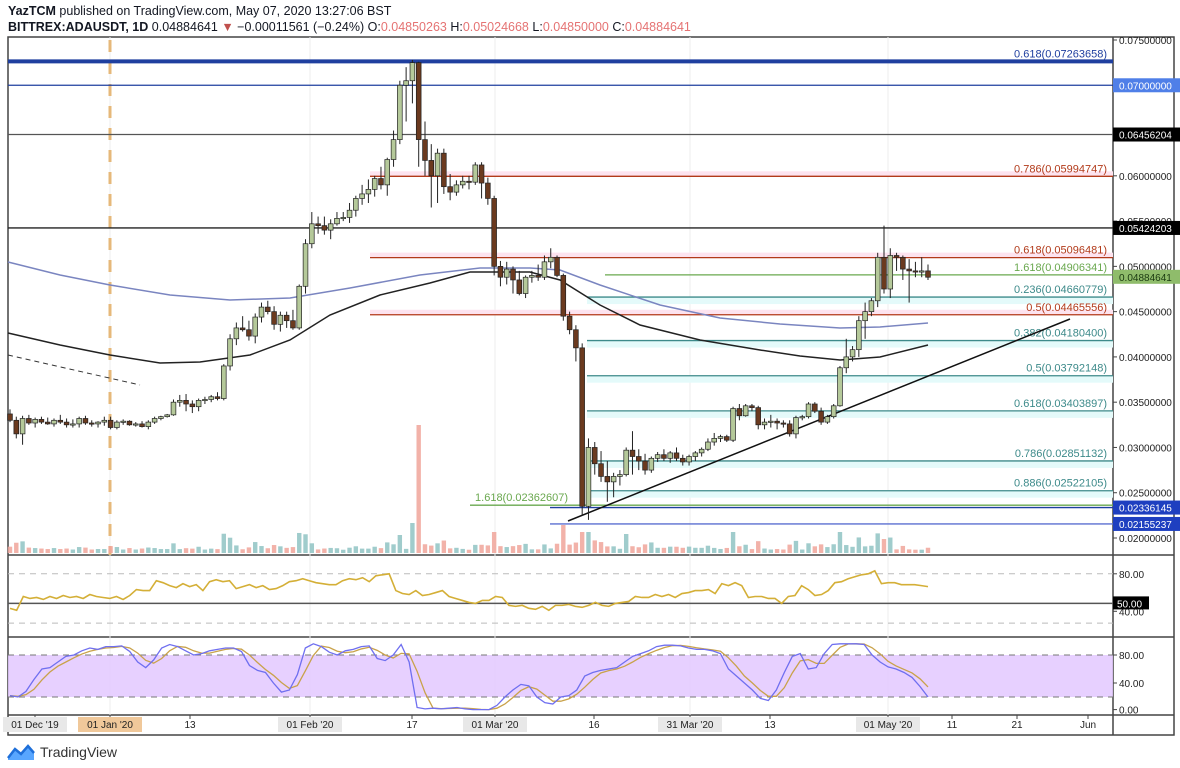  I want to click on level-label: 1.618(0.04906341), so click(1060, 268).